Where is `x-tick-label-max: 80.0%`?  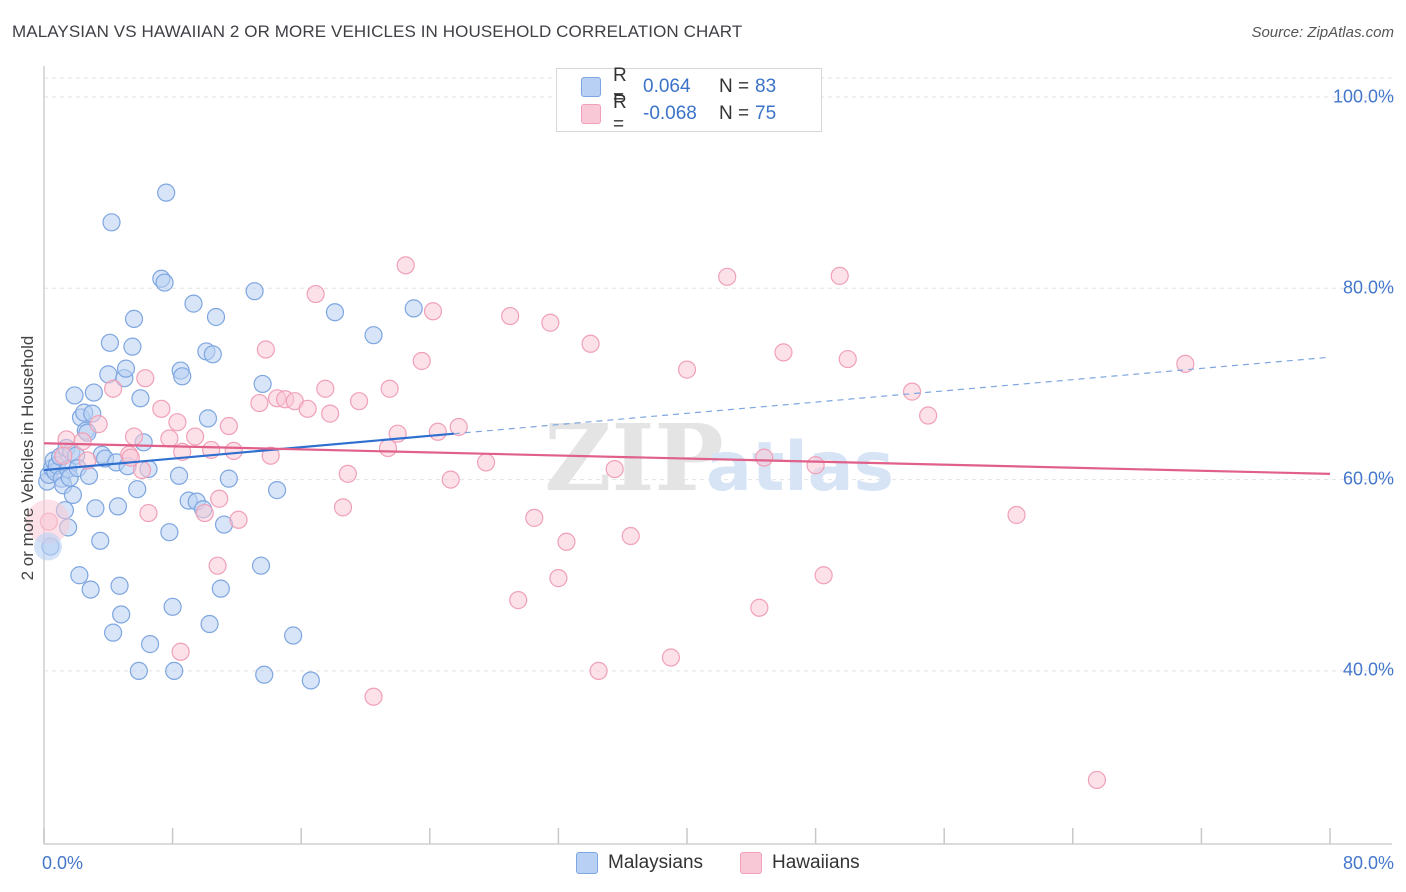 x-tick-label-max: 80.0% is located at coordinates (1368, 863).